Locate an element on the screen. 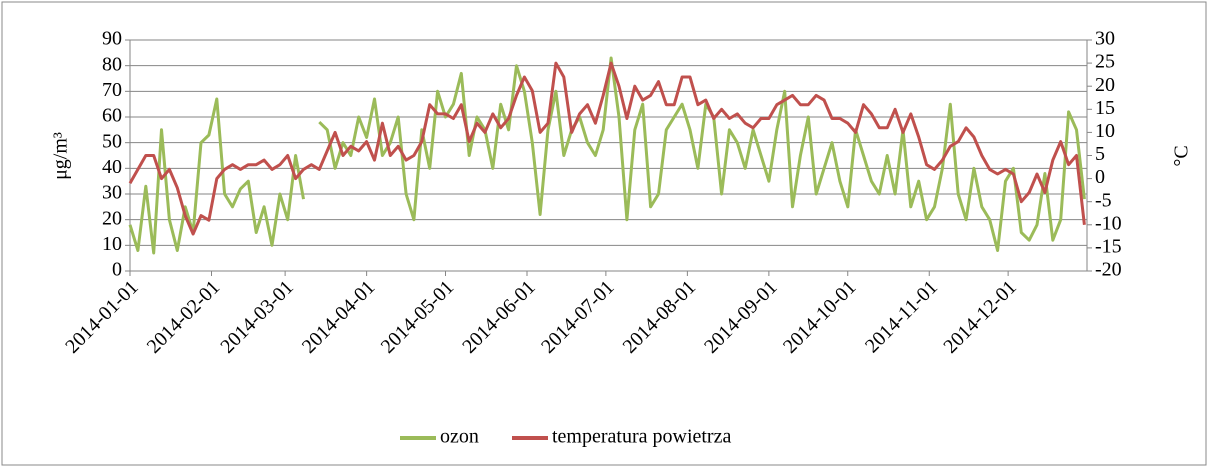 The image size is (1209, 468). y2-tick-label: 25 is located at coordinates (1105, 62).